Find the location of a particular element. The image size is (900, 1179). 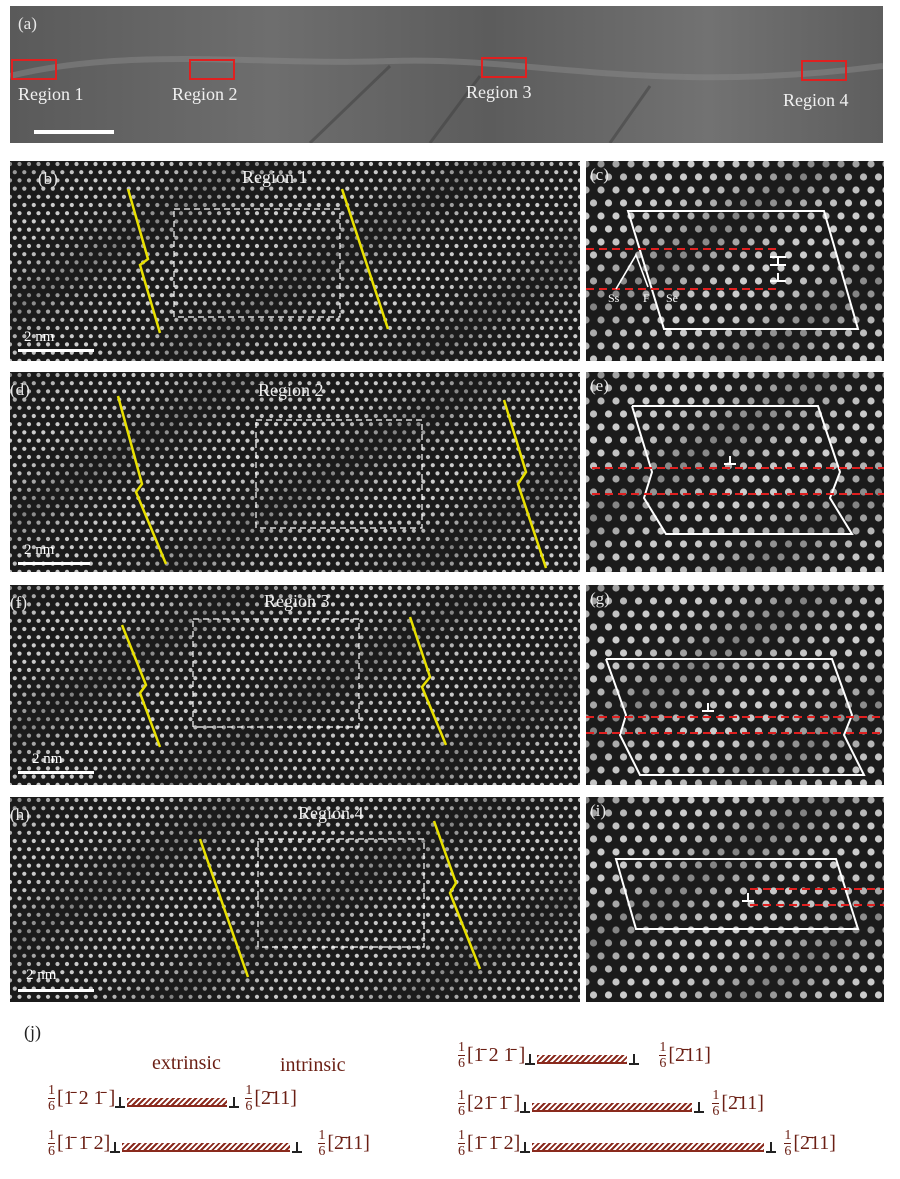

annotation-ss: Ss is located at coordinates (614, 298).